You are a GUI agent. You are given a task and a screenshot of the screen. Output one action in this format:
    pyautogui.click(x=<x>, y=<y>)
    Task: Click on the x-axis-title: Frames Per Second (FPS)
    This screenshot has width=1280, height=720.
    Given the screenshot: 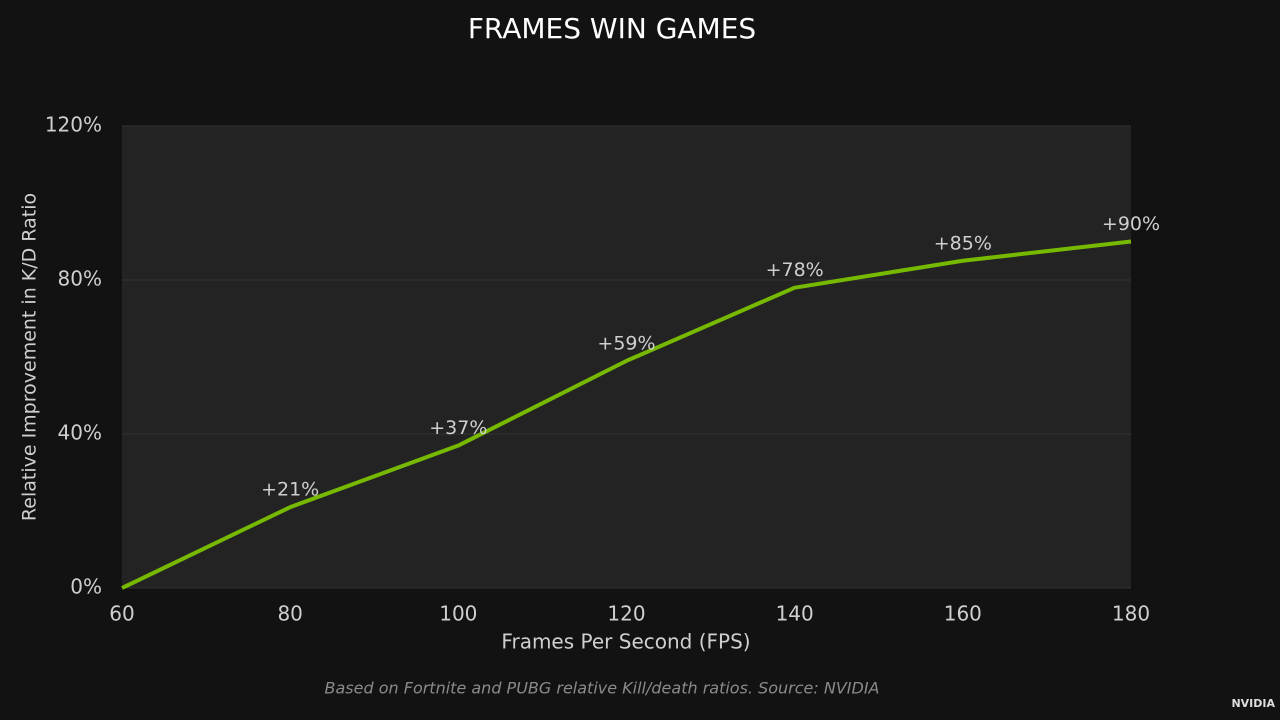 What is the action you would take?
    pyautogui.click(x=625, y=642)
    